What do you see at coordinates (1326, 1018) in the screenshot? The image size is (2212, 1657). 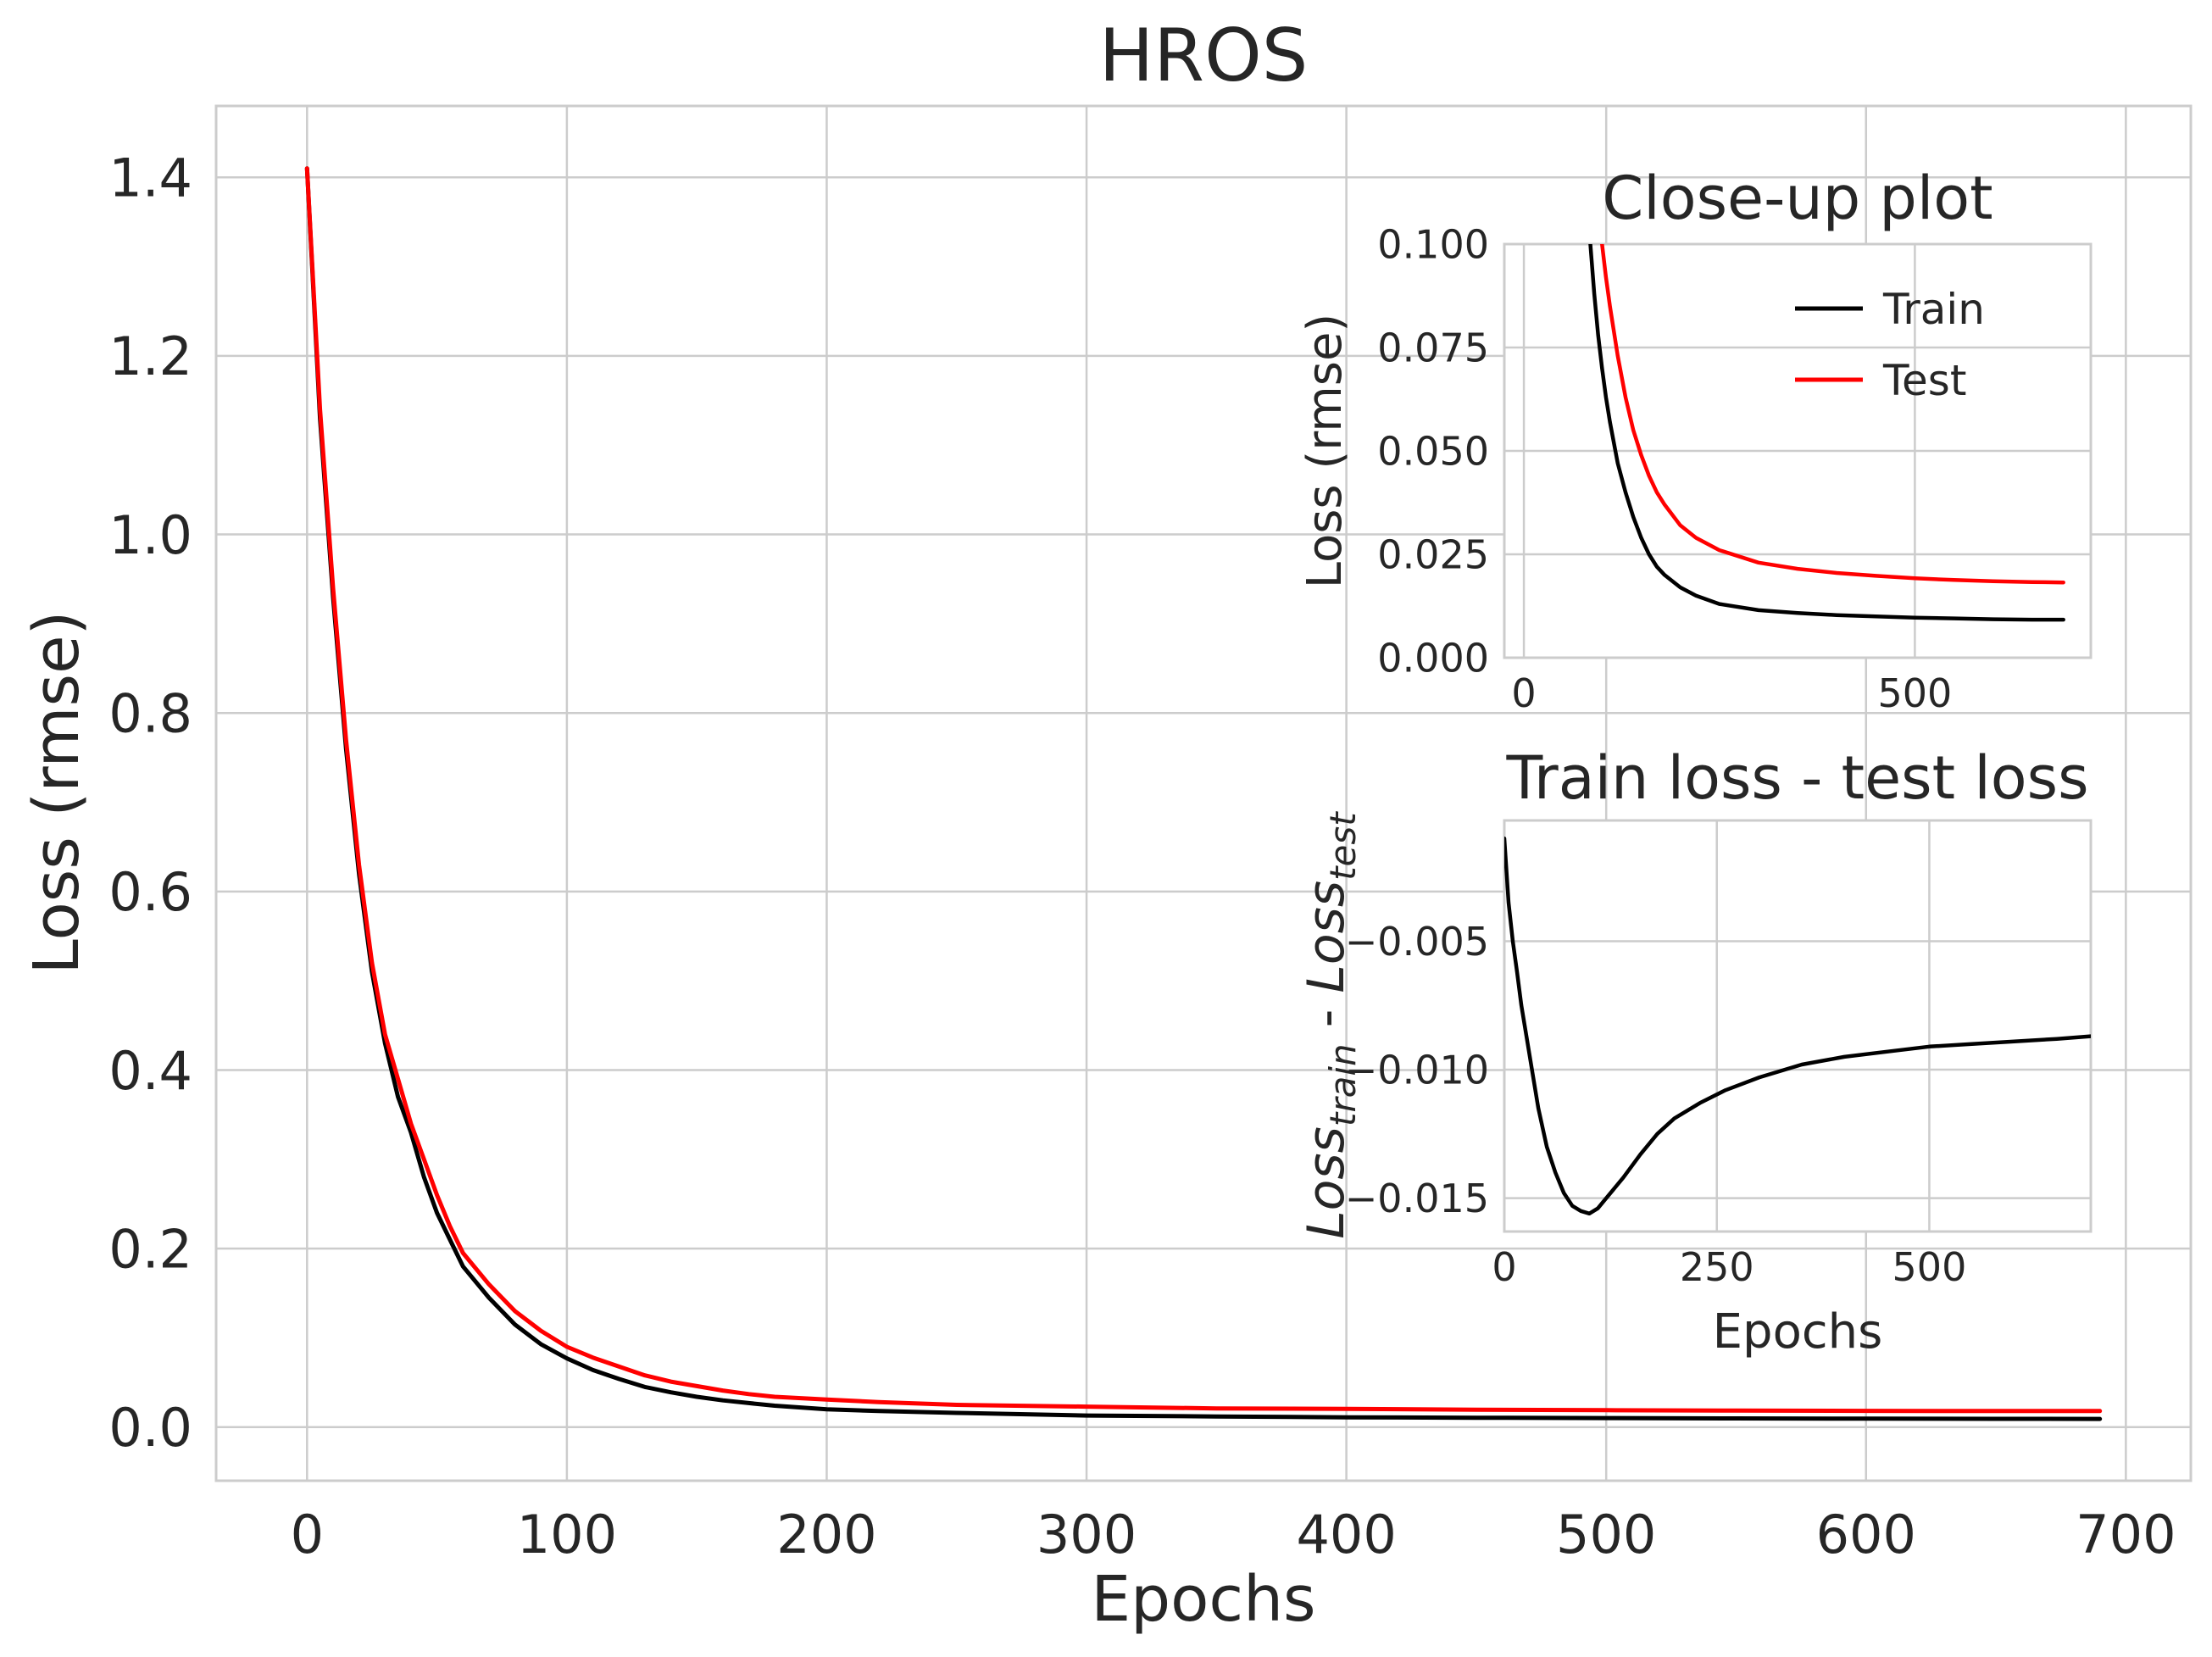 I see `y-label-minus: -` at bounding box center [1326, 1018].